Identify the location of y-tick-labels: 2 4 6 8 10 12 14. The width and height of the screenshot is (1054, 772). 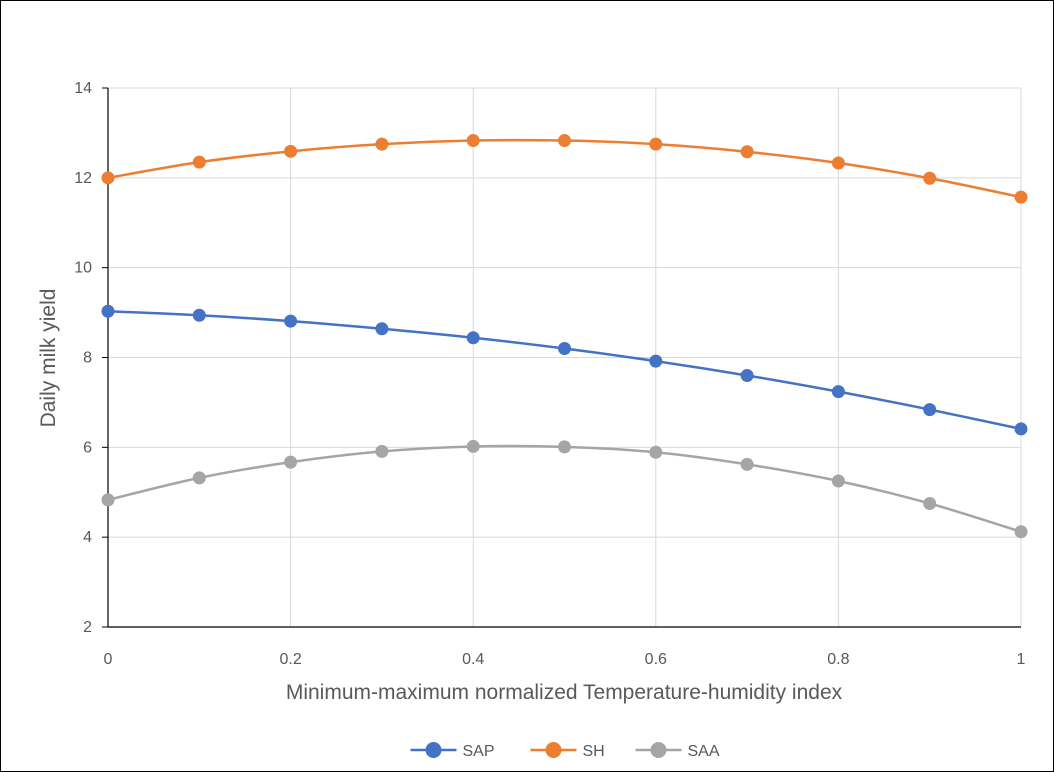
(83, 358).